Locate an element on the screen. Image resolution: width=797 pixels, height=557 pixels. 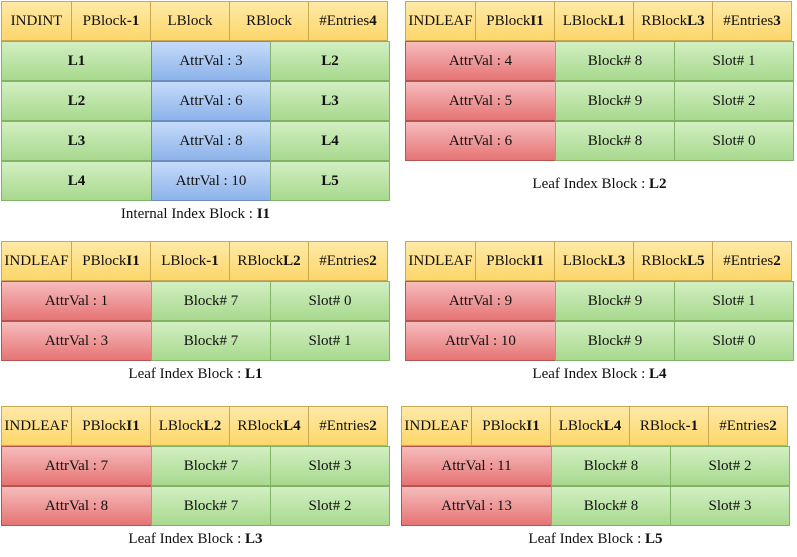
left-child-cell: L4 is located at coordinates (76, 181).